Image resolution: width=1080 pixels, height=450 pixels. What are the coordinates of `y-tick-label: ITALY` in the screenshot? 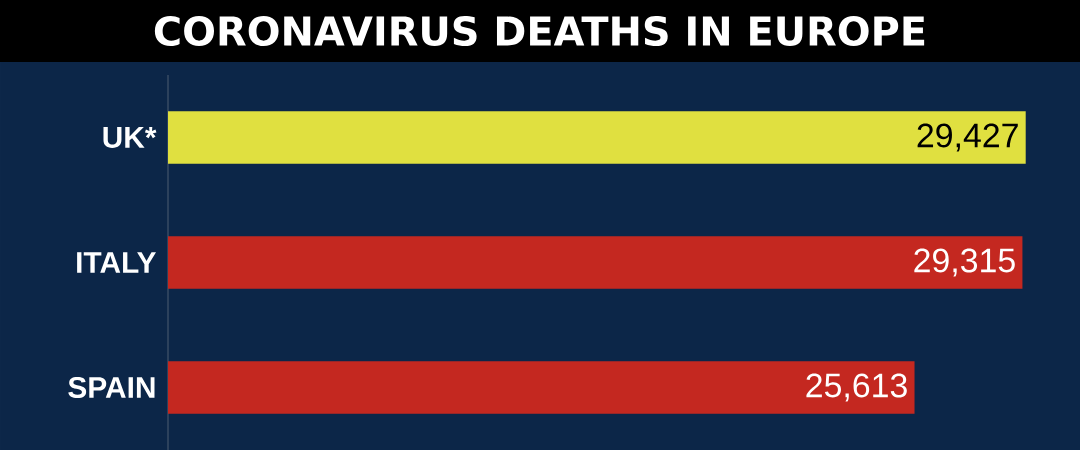 It's located at (117, 262).